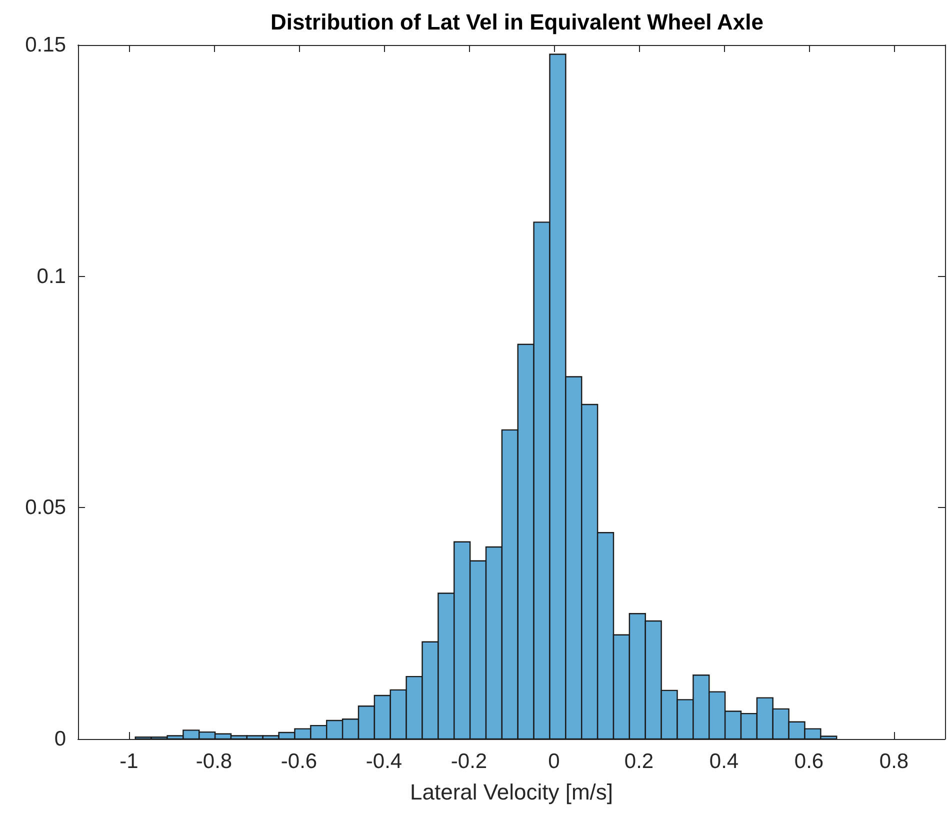  What do you see at coordinates (214, 761) in the screenshot?
I see `x-tick-label: -0.8` at bounding box center [214, 761].